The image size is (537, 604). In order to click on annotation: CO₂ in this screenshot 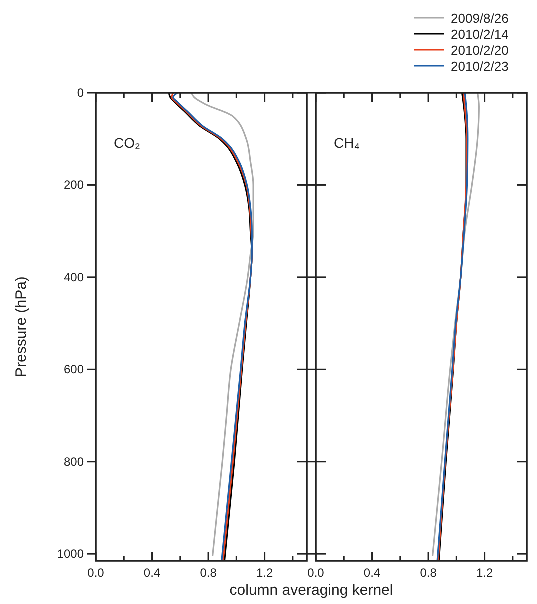, I will do `click(127, 143)`.